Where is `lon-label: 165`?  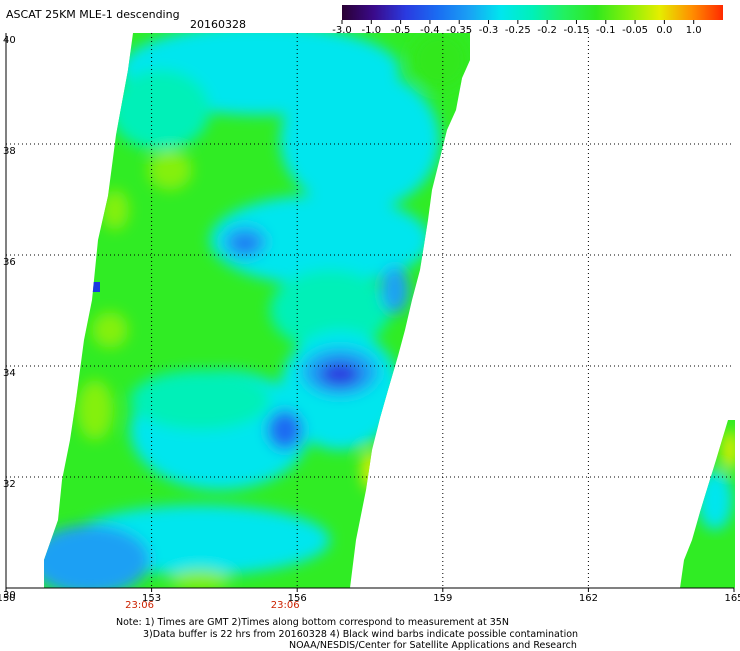
lon-label: 165 is located at coordinates (732, 598).